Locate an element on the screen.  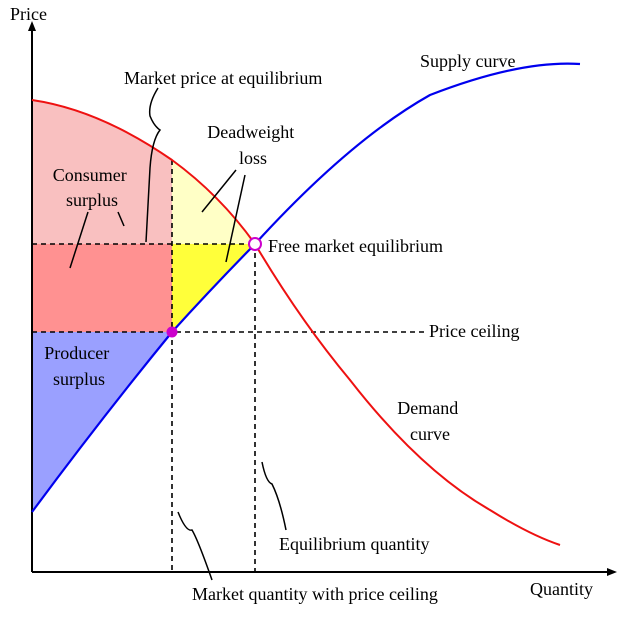
market-price-label: Market price at equilibrium is located at coordinates (223, 78).